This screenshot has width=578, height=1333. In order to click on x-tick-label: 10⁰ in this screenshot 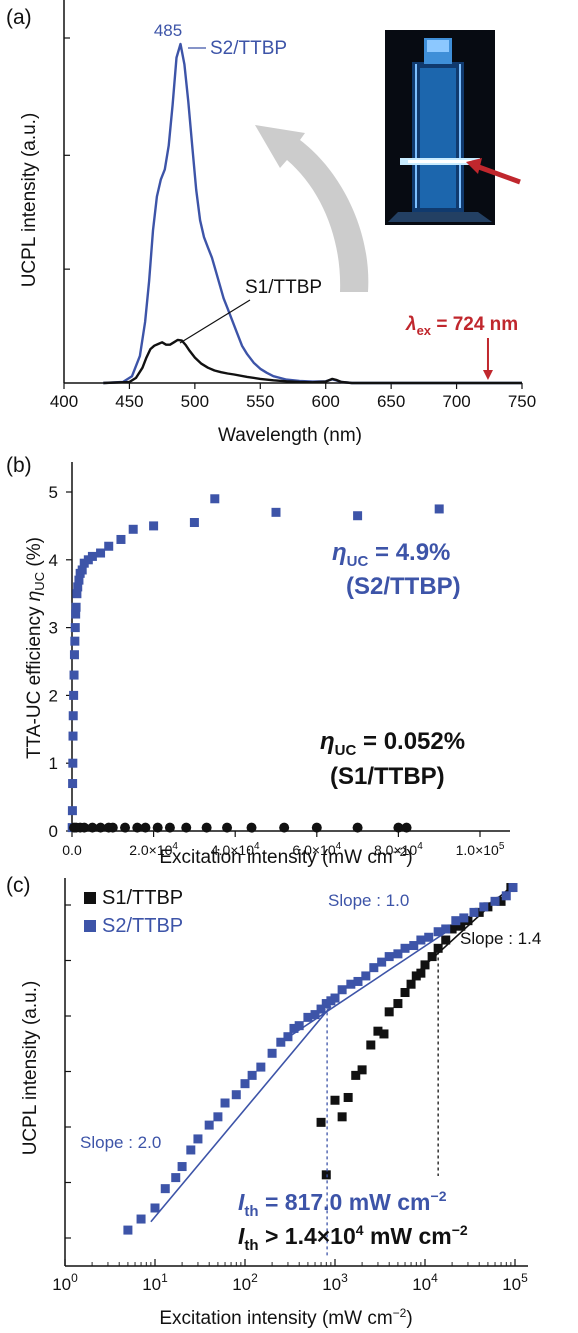, I will do `click(65, 1282)`.